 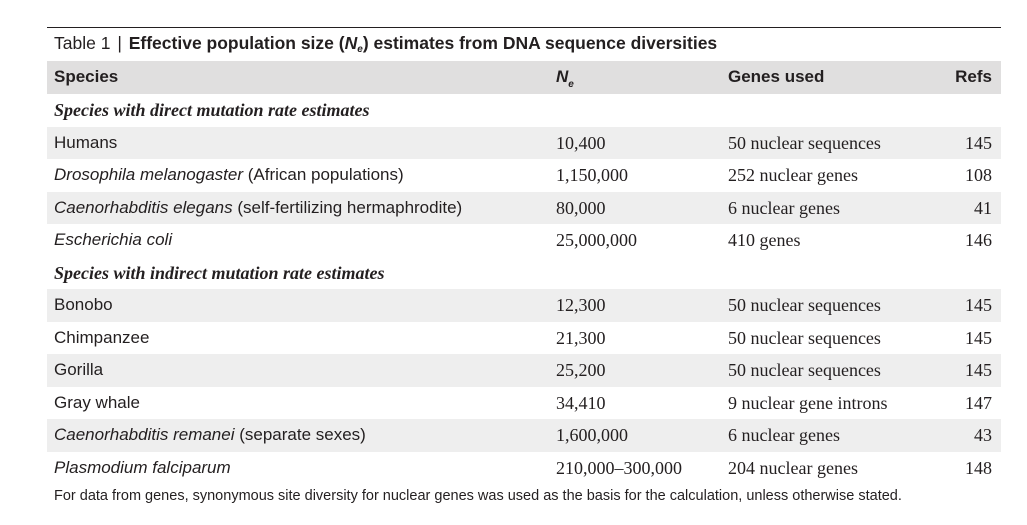 What do you see at coordinates (86, 76) in the screenshot?
I see `header-species: Species` at bounding box center [86, 76].